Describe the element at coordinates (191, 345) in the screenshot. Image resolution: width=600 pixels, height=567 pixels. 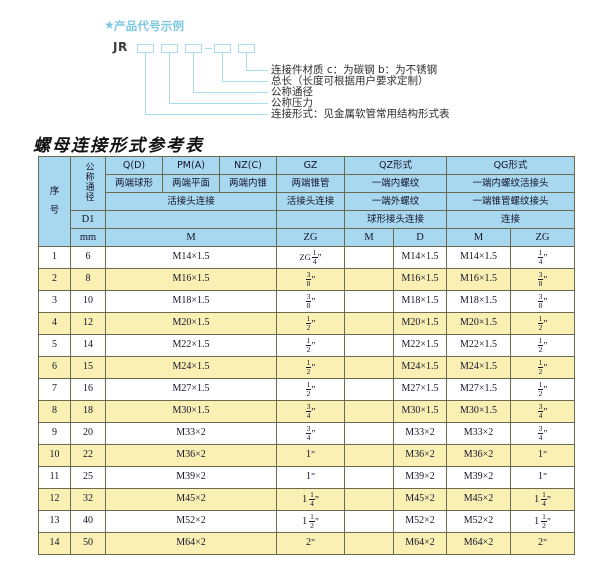
I see `cell-qpmnz-m: M22×1.5` at that location.